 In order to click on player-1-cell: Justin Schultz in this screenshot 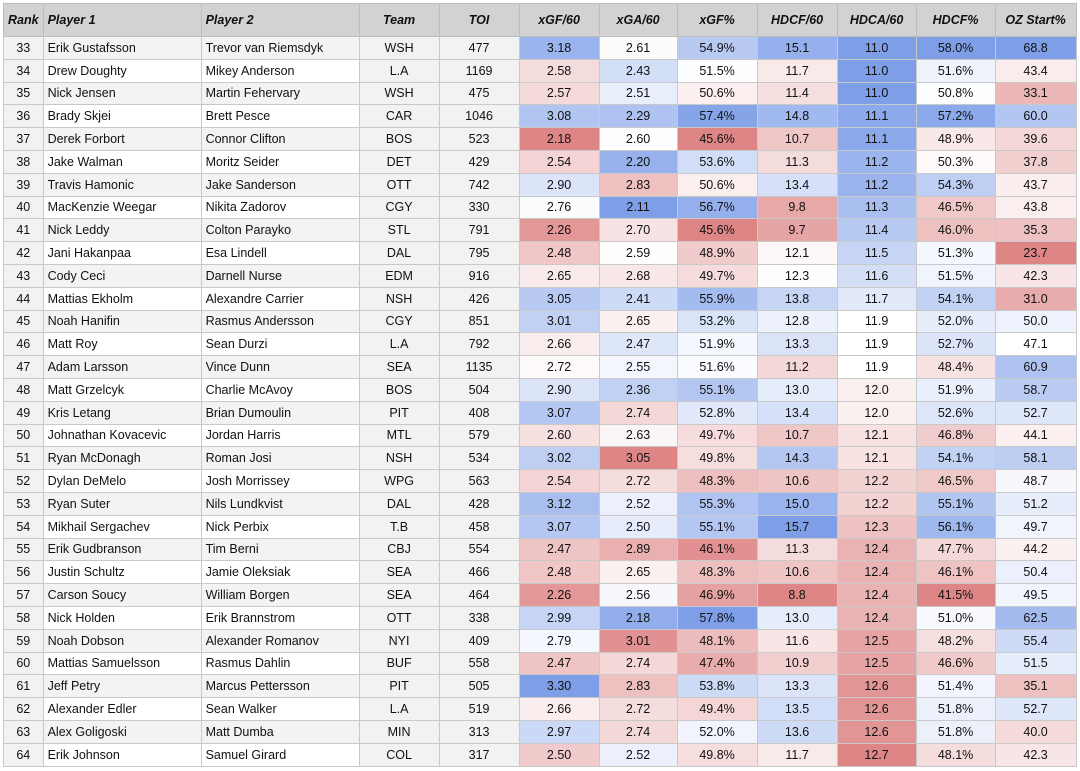, I will do `click(122, 572)`.